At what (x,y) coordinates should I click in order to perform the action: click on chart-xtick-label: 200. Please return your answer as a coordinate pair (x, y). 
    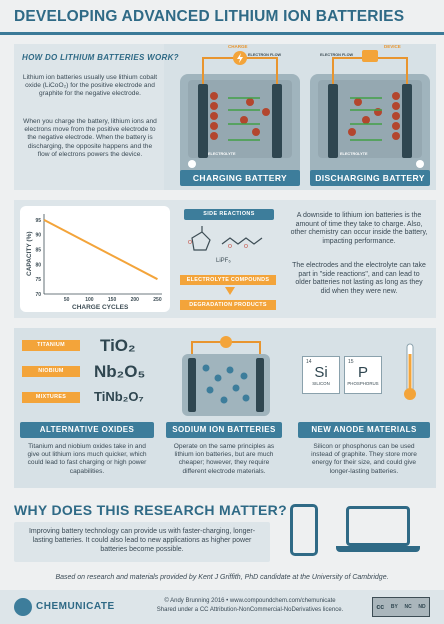
    Looking at the image, I should click on (135, 300).